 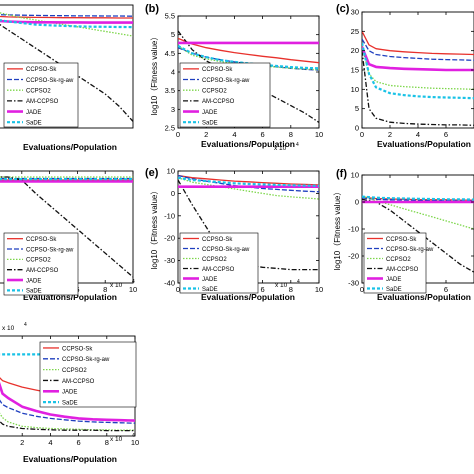 What do you see at coordinates (170, 128) in the screenshot?
I see `y-tick-label: 2.5` at bounding box center [170, 128].